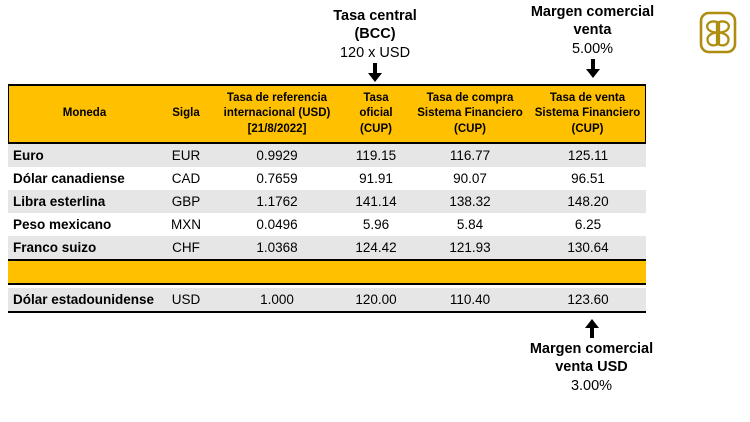 The width and height of the screenshot is (750, 422). What do you see at coordinates (591, 328) in the screenshot?
I see `up-arrow-icon` at bounding box center [591, 328].